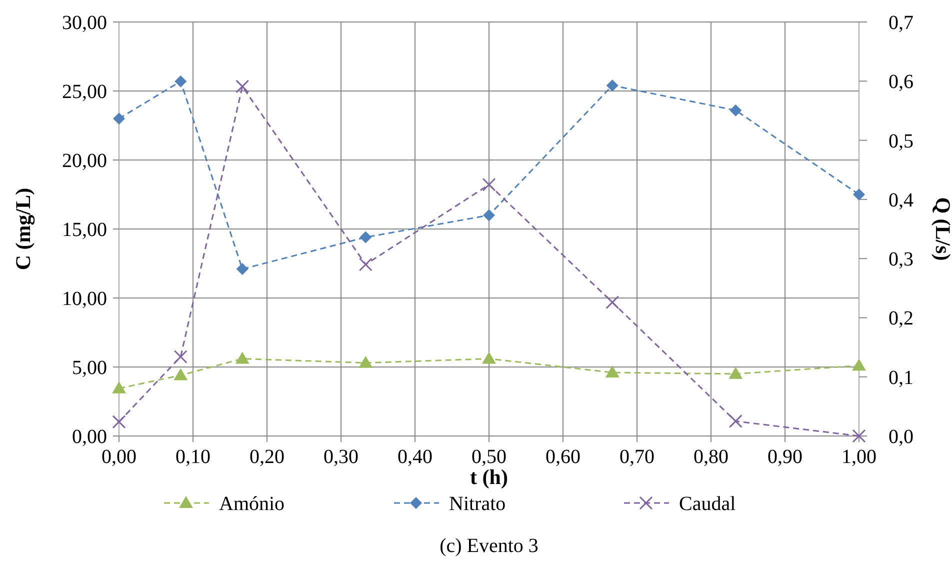 This screenshot has width=952, height=586. I want to click on x-tick-label: 0,60, so click(563, 457).